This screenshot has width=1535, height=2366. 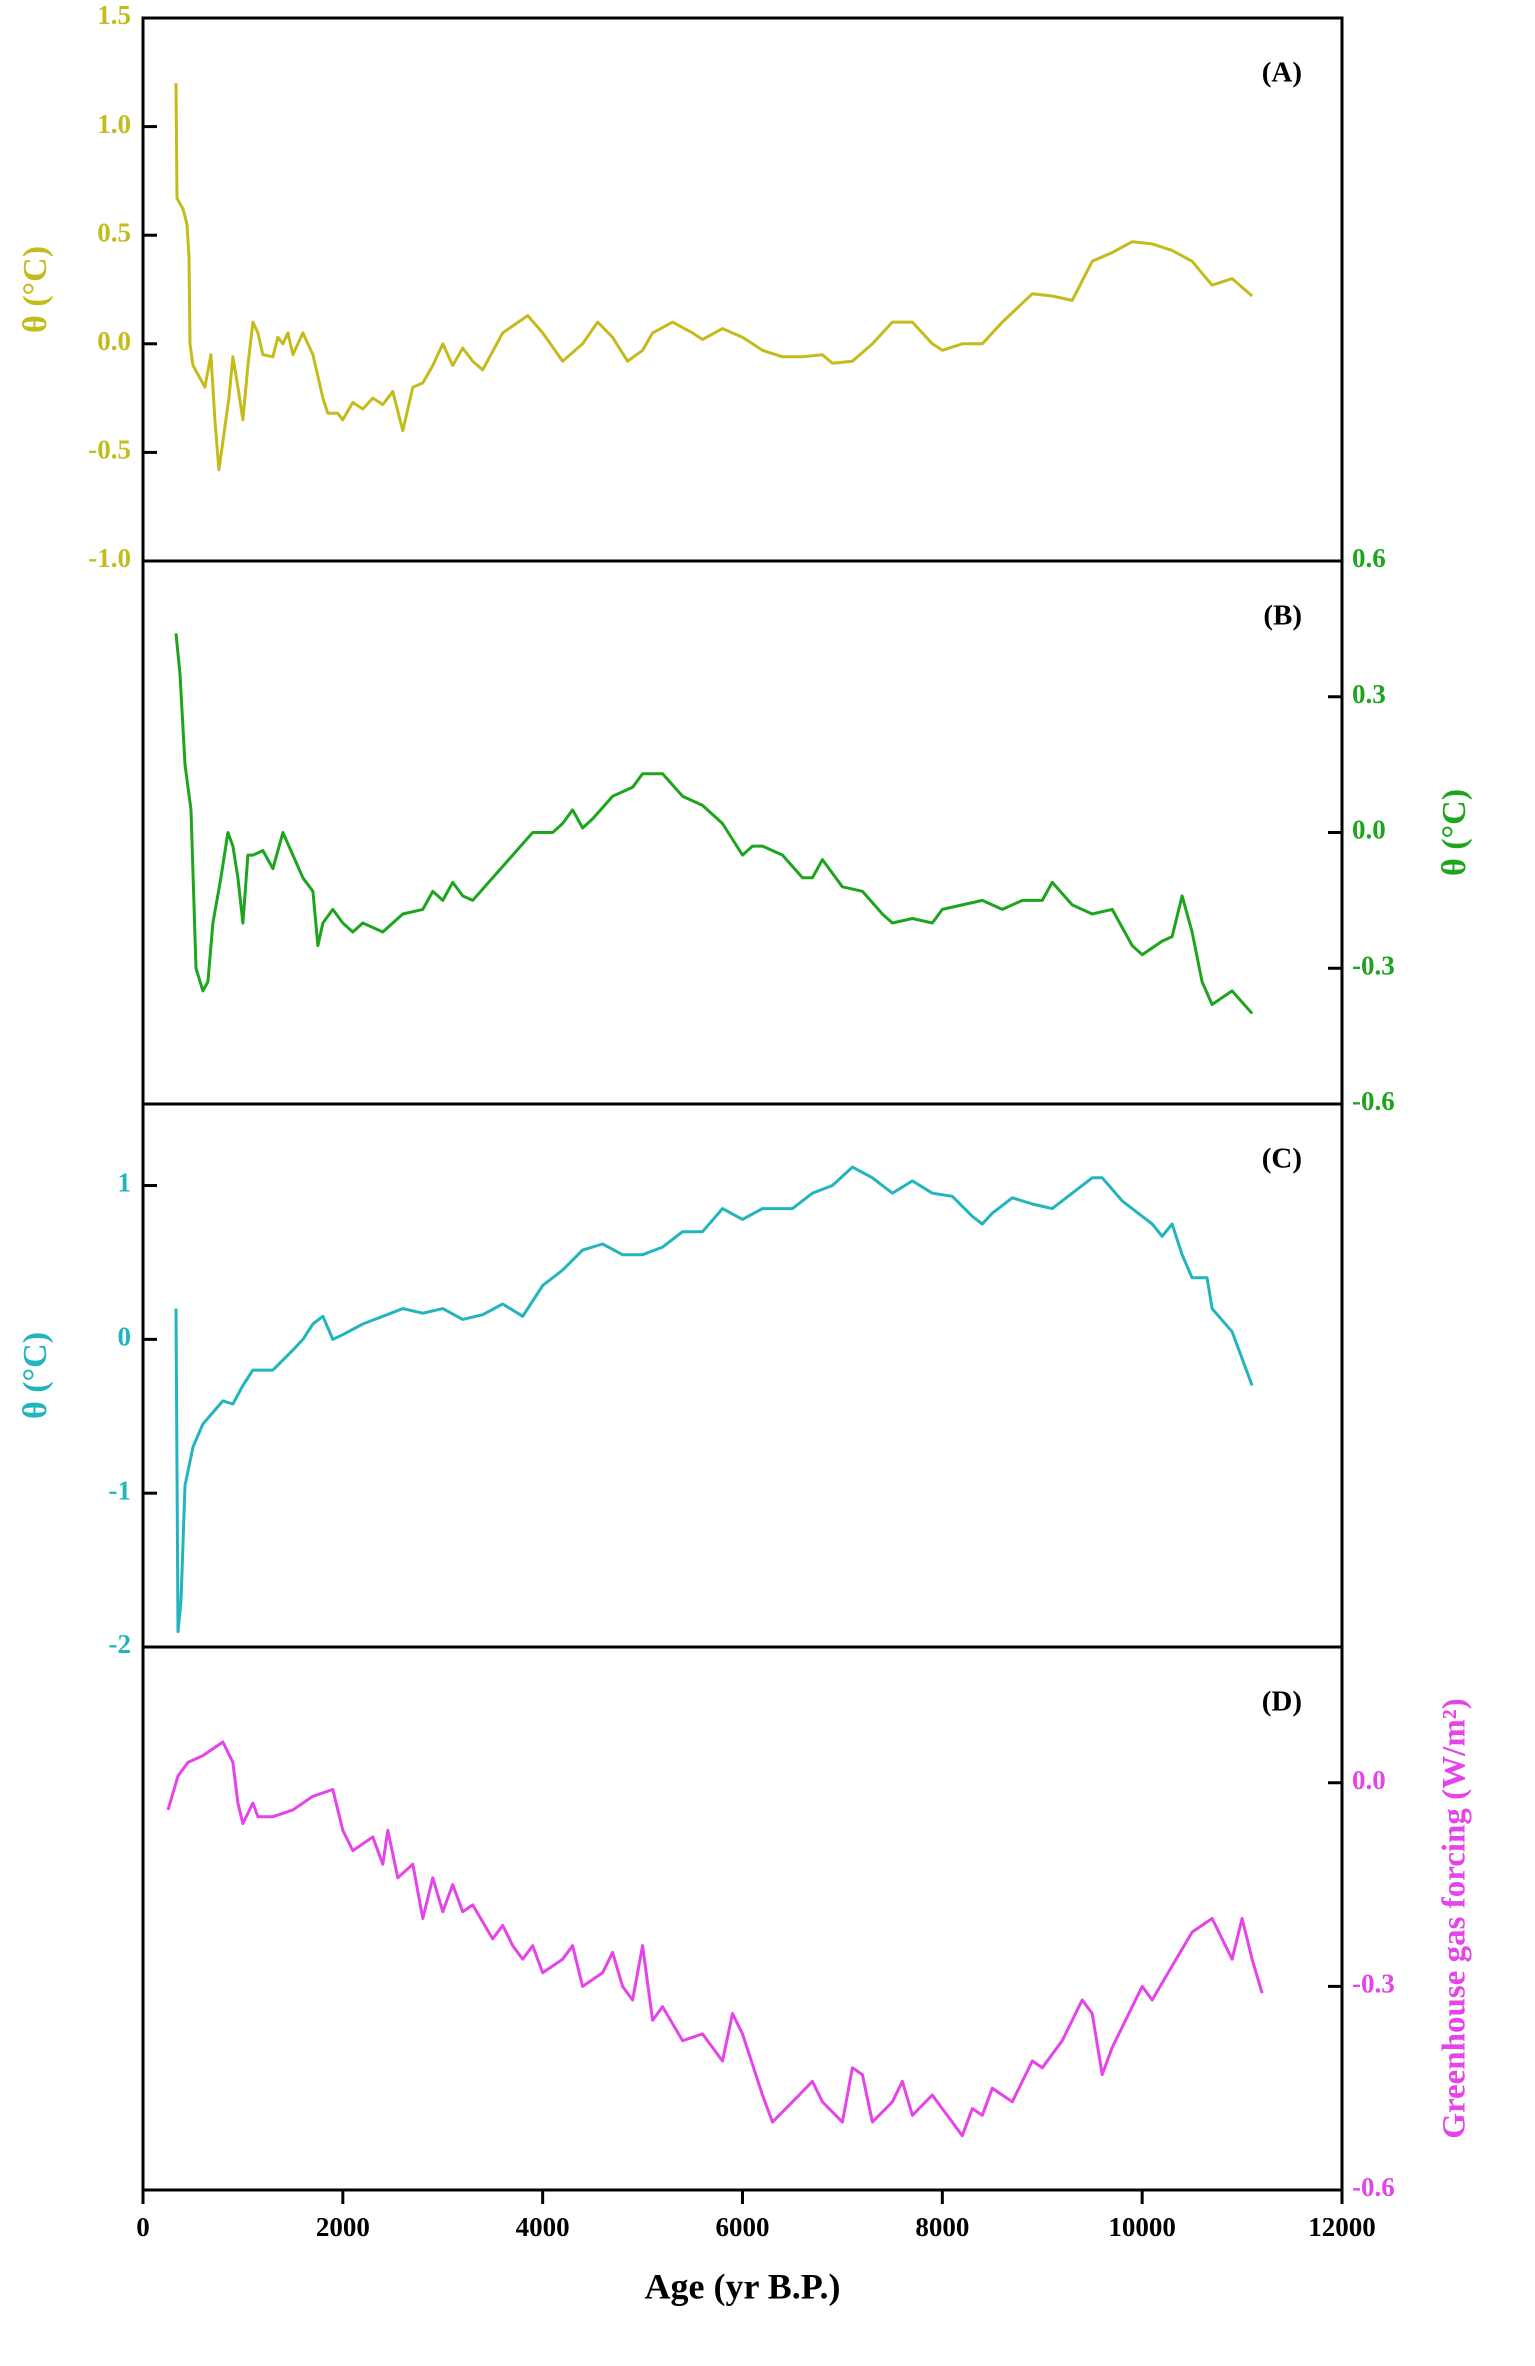 I want to click on panel-annotation: (C), so click(x=1282, y=1159).